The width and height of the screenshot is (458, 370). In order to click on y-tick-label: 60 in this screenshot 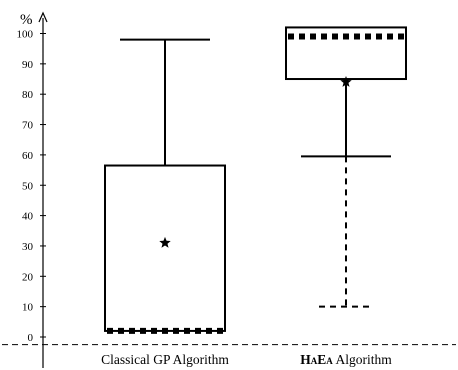, I will do `click(28, 156)`.